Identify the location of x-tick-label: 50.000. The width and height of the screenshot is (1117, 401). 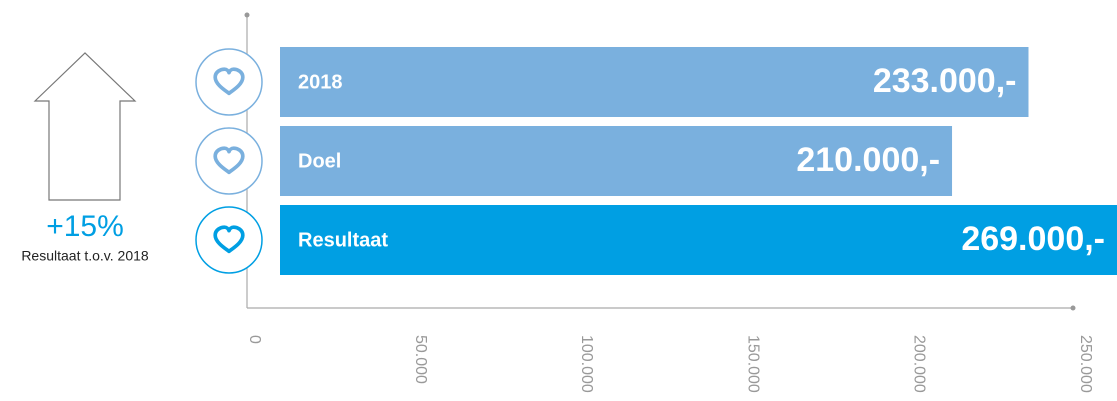
(420, 359).